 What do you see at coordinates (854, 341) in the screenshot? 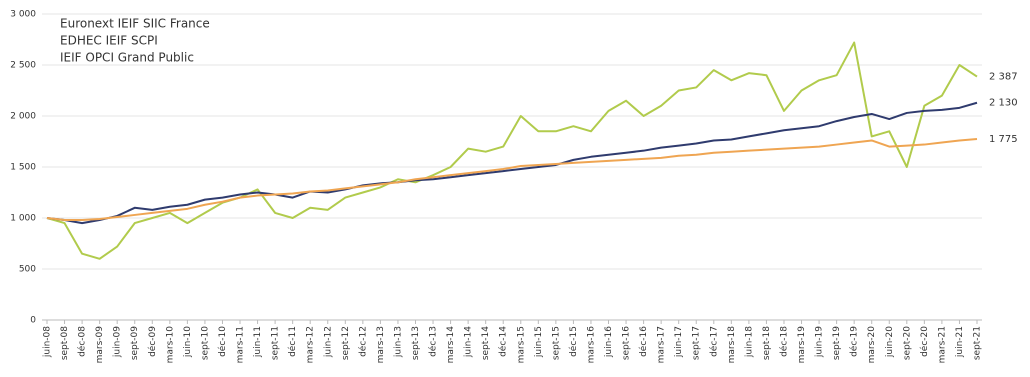
I see `x-tick-label: déc-19` at bounding box center [854, 341].